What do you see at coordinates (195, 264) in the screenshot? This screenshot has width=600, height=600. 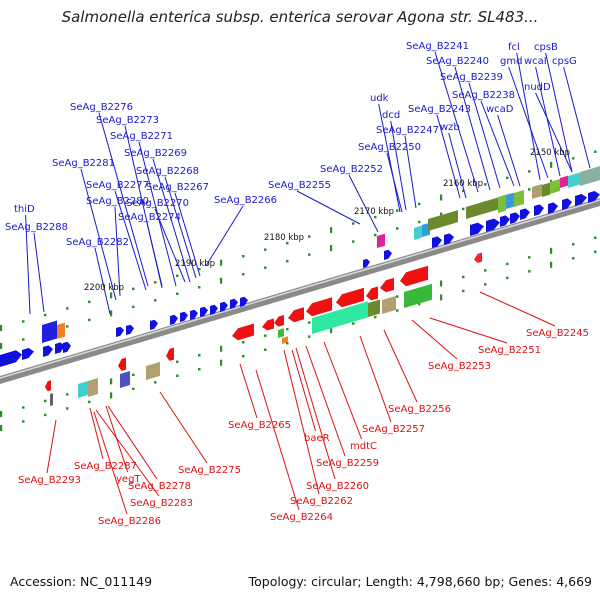 I see `scale-tick-label: 2190 kbp` at bounding box center [195, 264].